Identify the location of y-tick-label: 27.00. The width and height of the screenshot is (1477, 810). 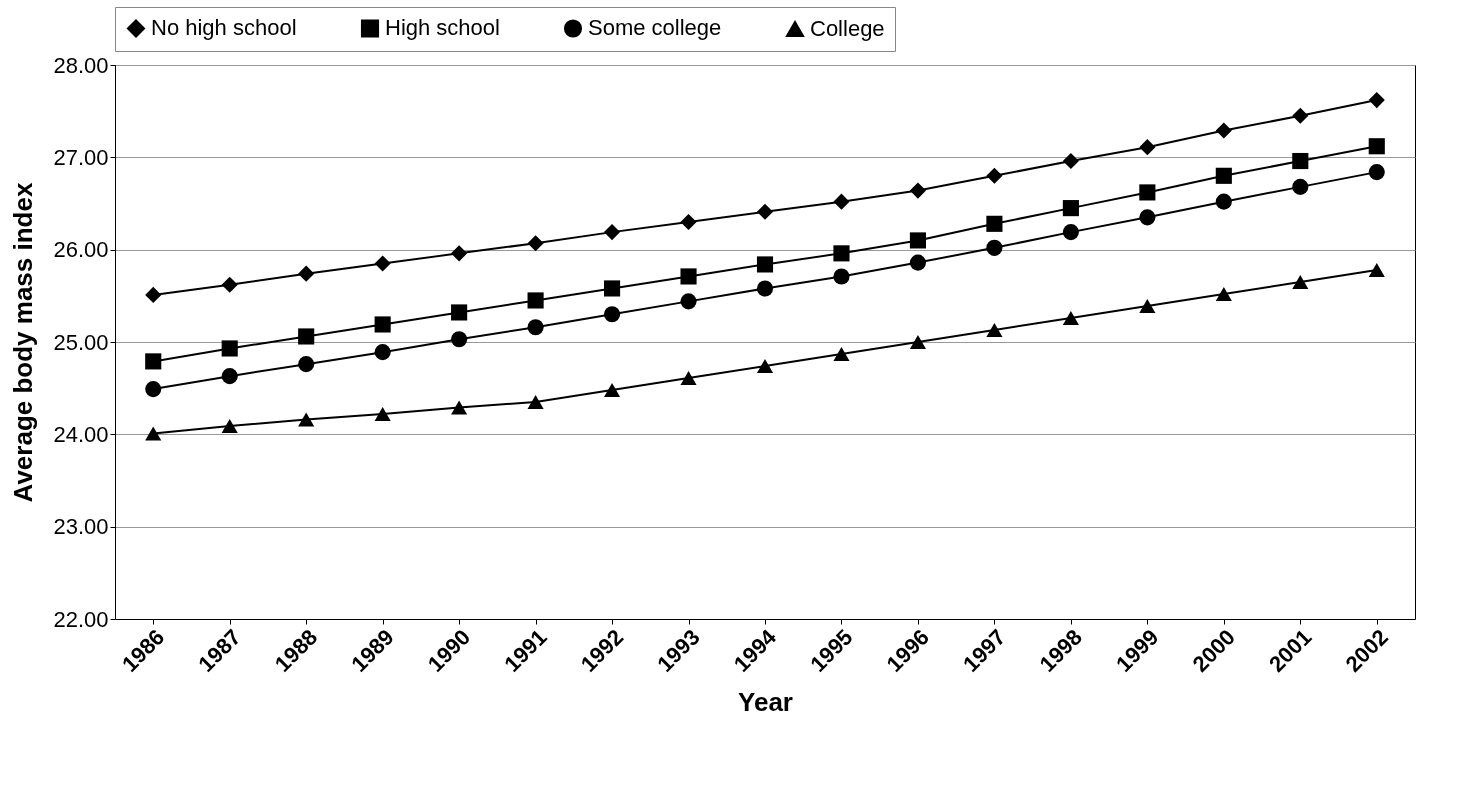
(81, 157).